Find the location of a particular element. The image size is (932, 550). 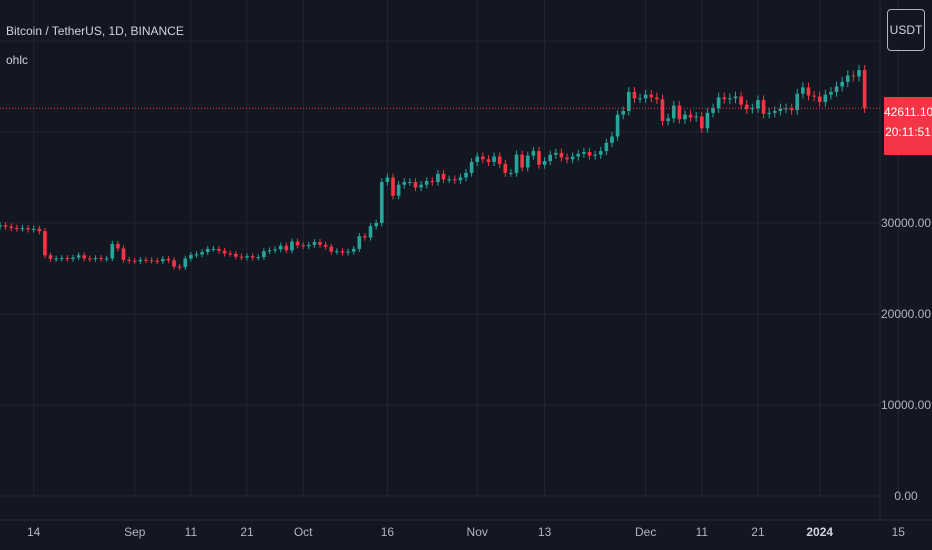

y-tick-label: 20000.00 is located at coordinates (906, 314).